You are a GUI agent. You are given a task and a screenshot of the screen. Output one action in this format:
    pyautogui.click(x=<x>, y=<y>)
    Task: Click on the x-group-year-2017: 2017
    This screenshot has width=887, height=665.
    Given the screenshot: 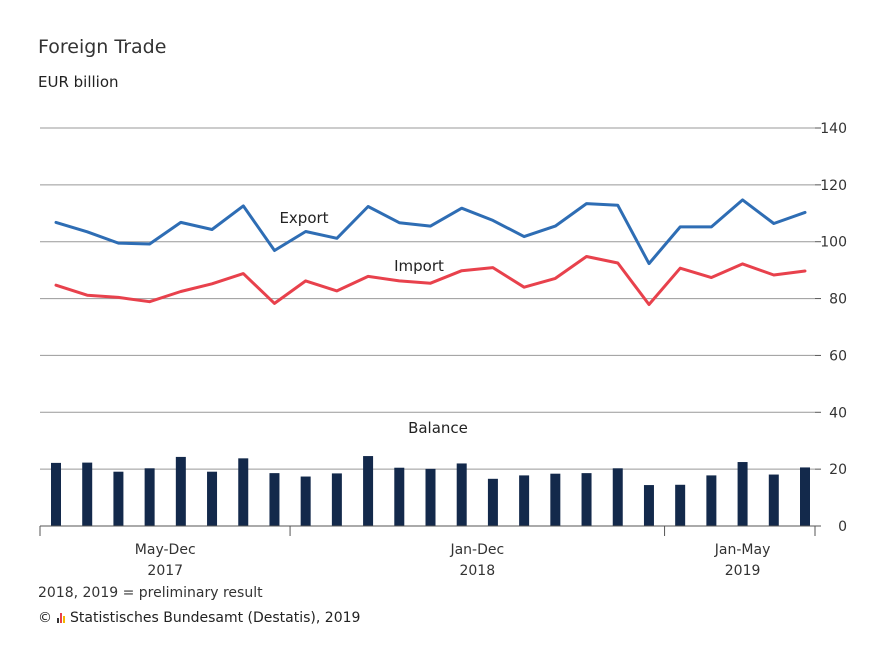 What is the action you would take?
    pyautogui.click(x=165, y=571)
    